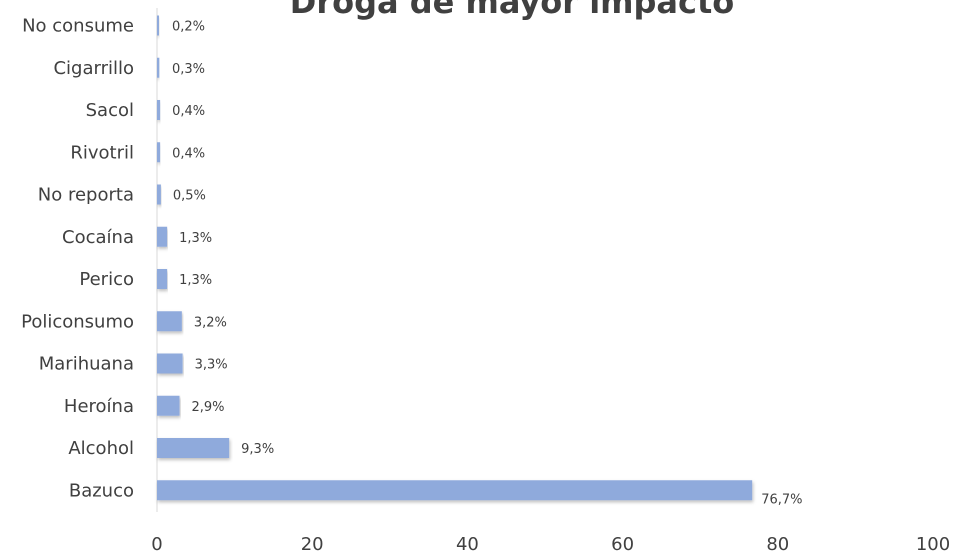  I want to click on data-label: 9,3%, so click(257, 449).